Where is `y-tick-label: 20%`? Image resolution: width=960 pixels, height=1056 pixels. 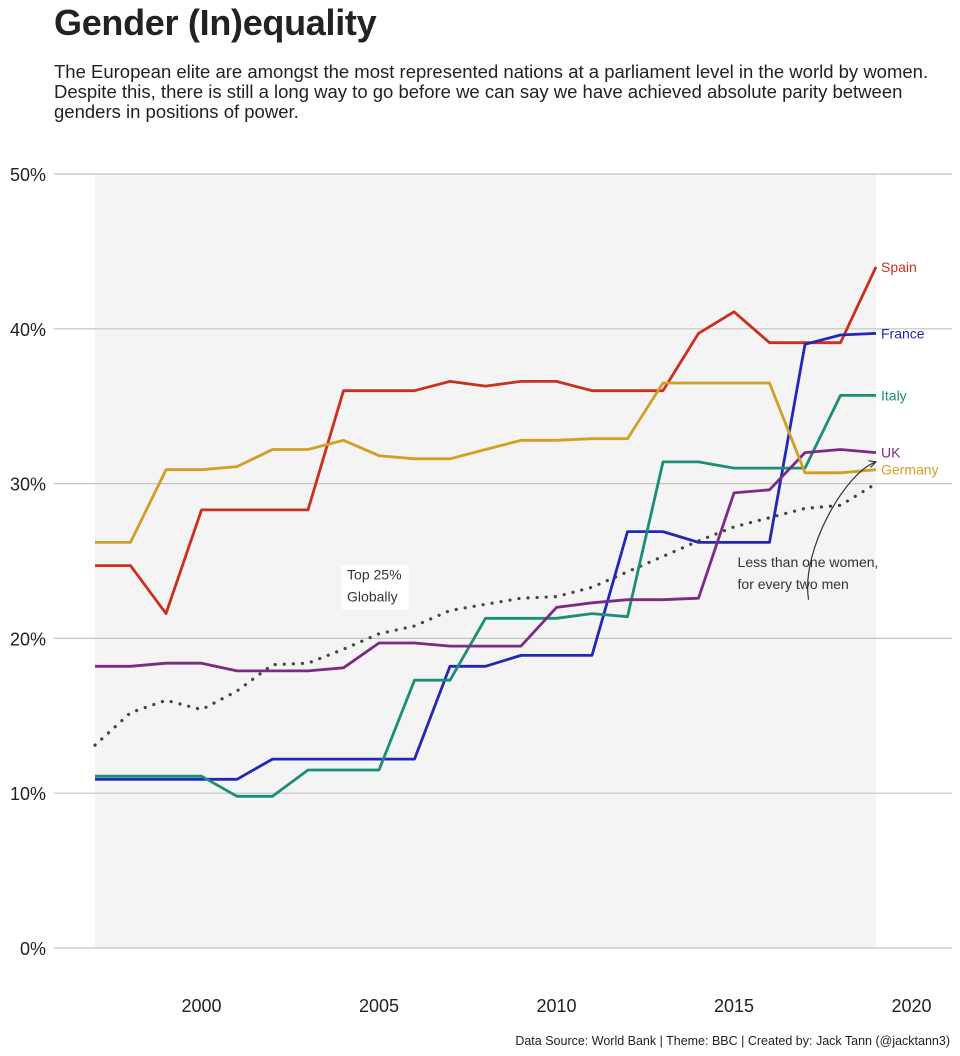
y-tick-label: 20% is located at coordinates (28, 639).